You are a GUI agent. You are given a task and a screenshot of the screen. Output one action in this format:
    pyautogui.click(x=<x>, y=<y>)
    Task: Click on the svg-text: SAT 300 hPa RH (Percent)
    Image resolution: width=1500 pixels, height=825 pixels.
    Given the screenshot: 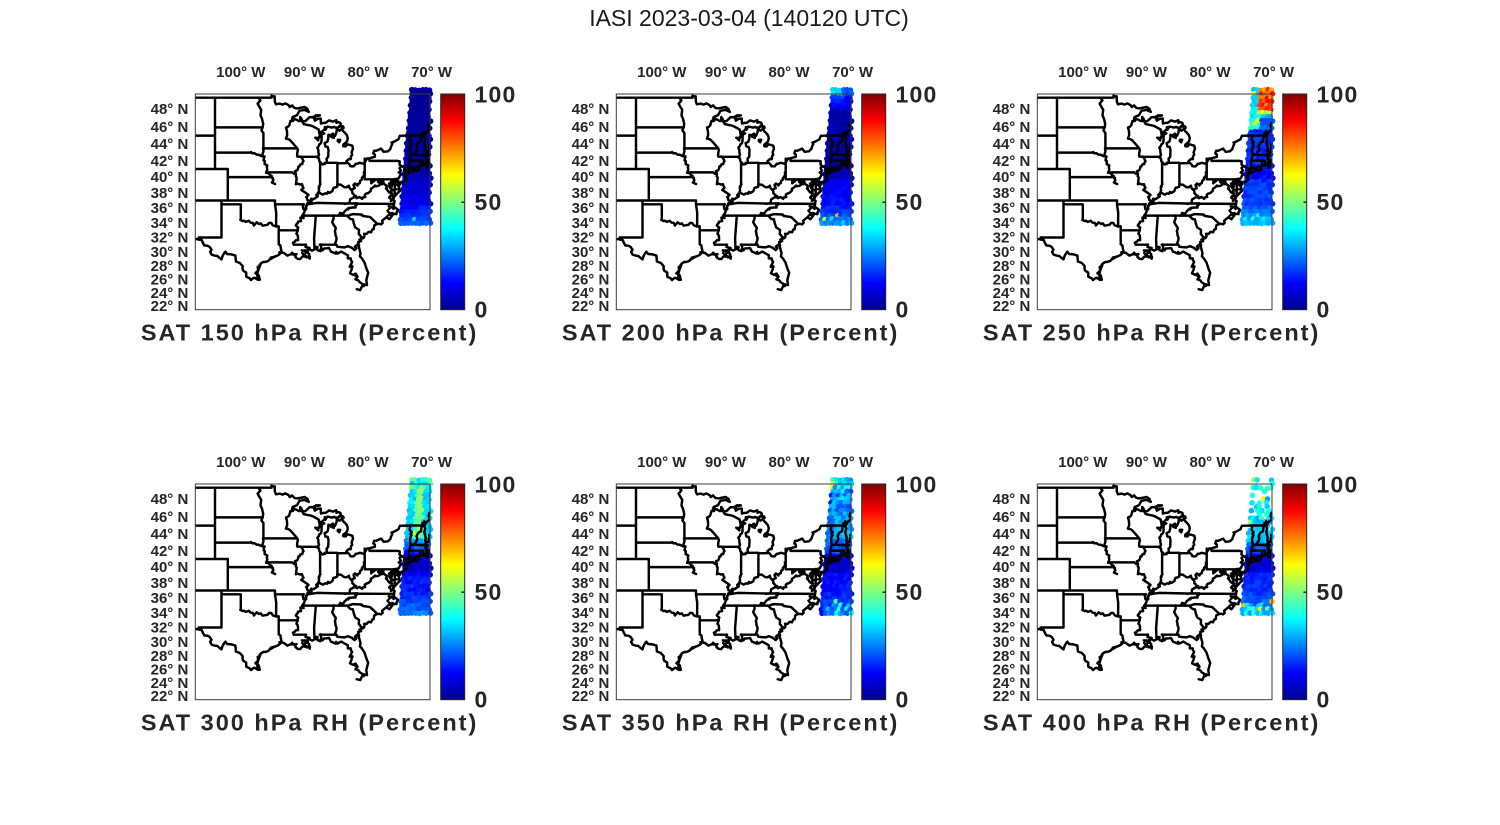 What is the action you would take?
    pyautogui.click(x=309, y=723)
    